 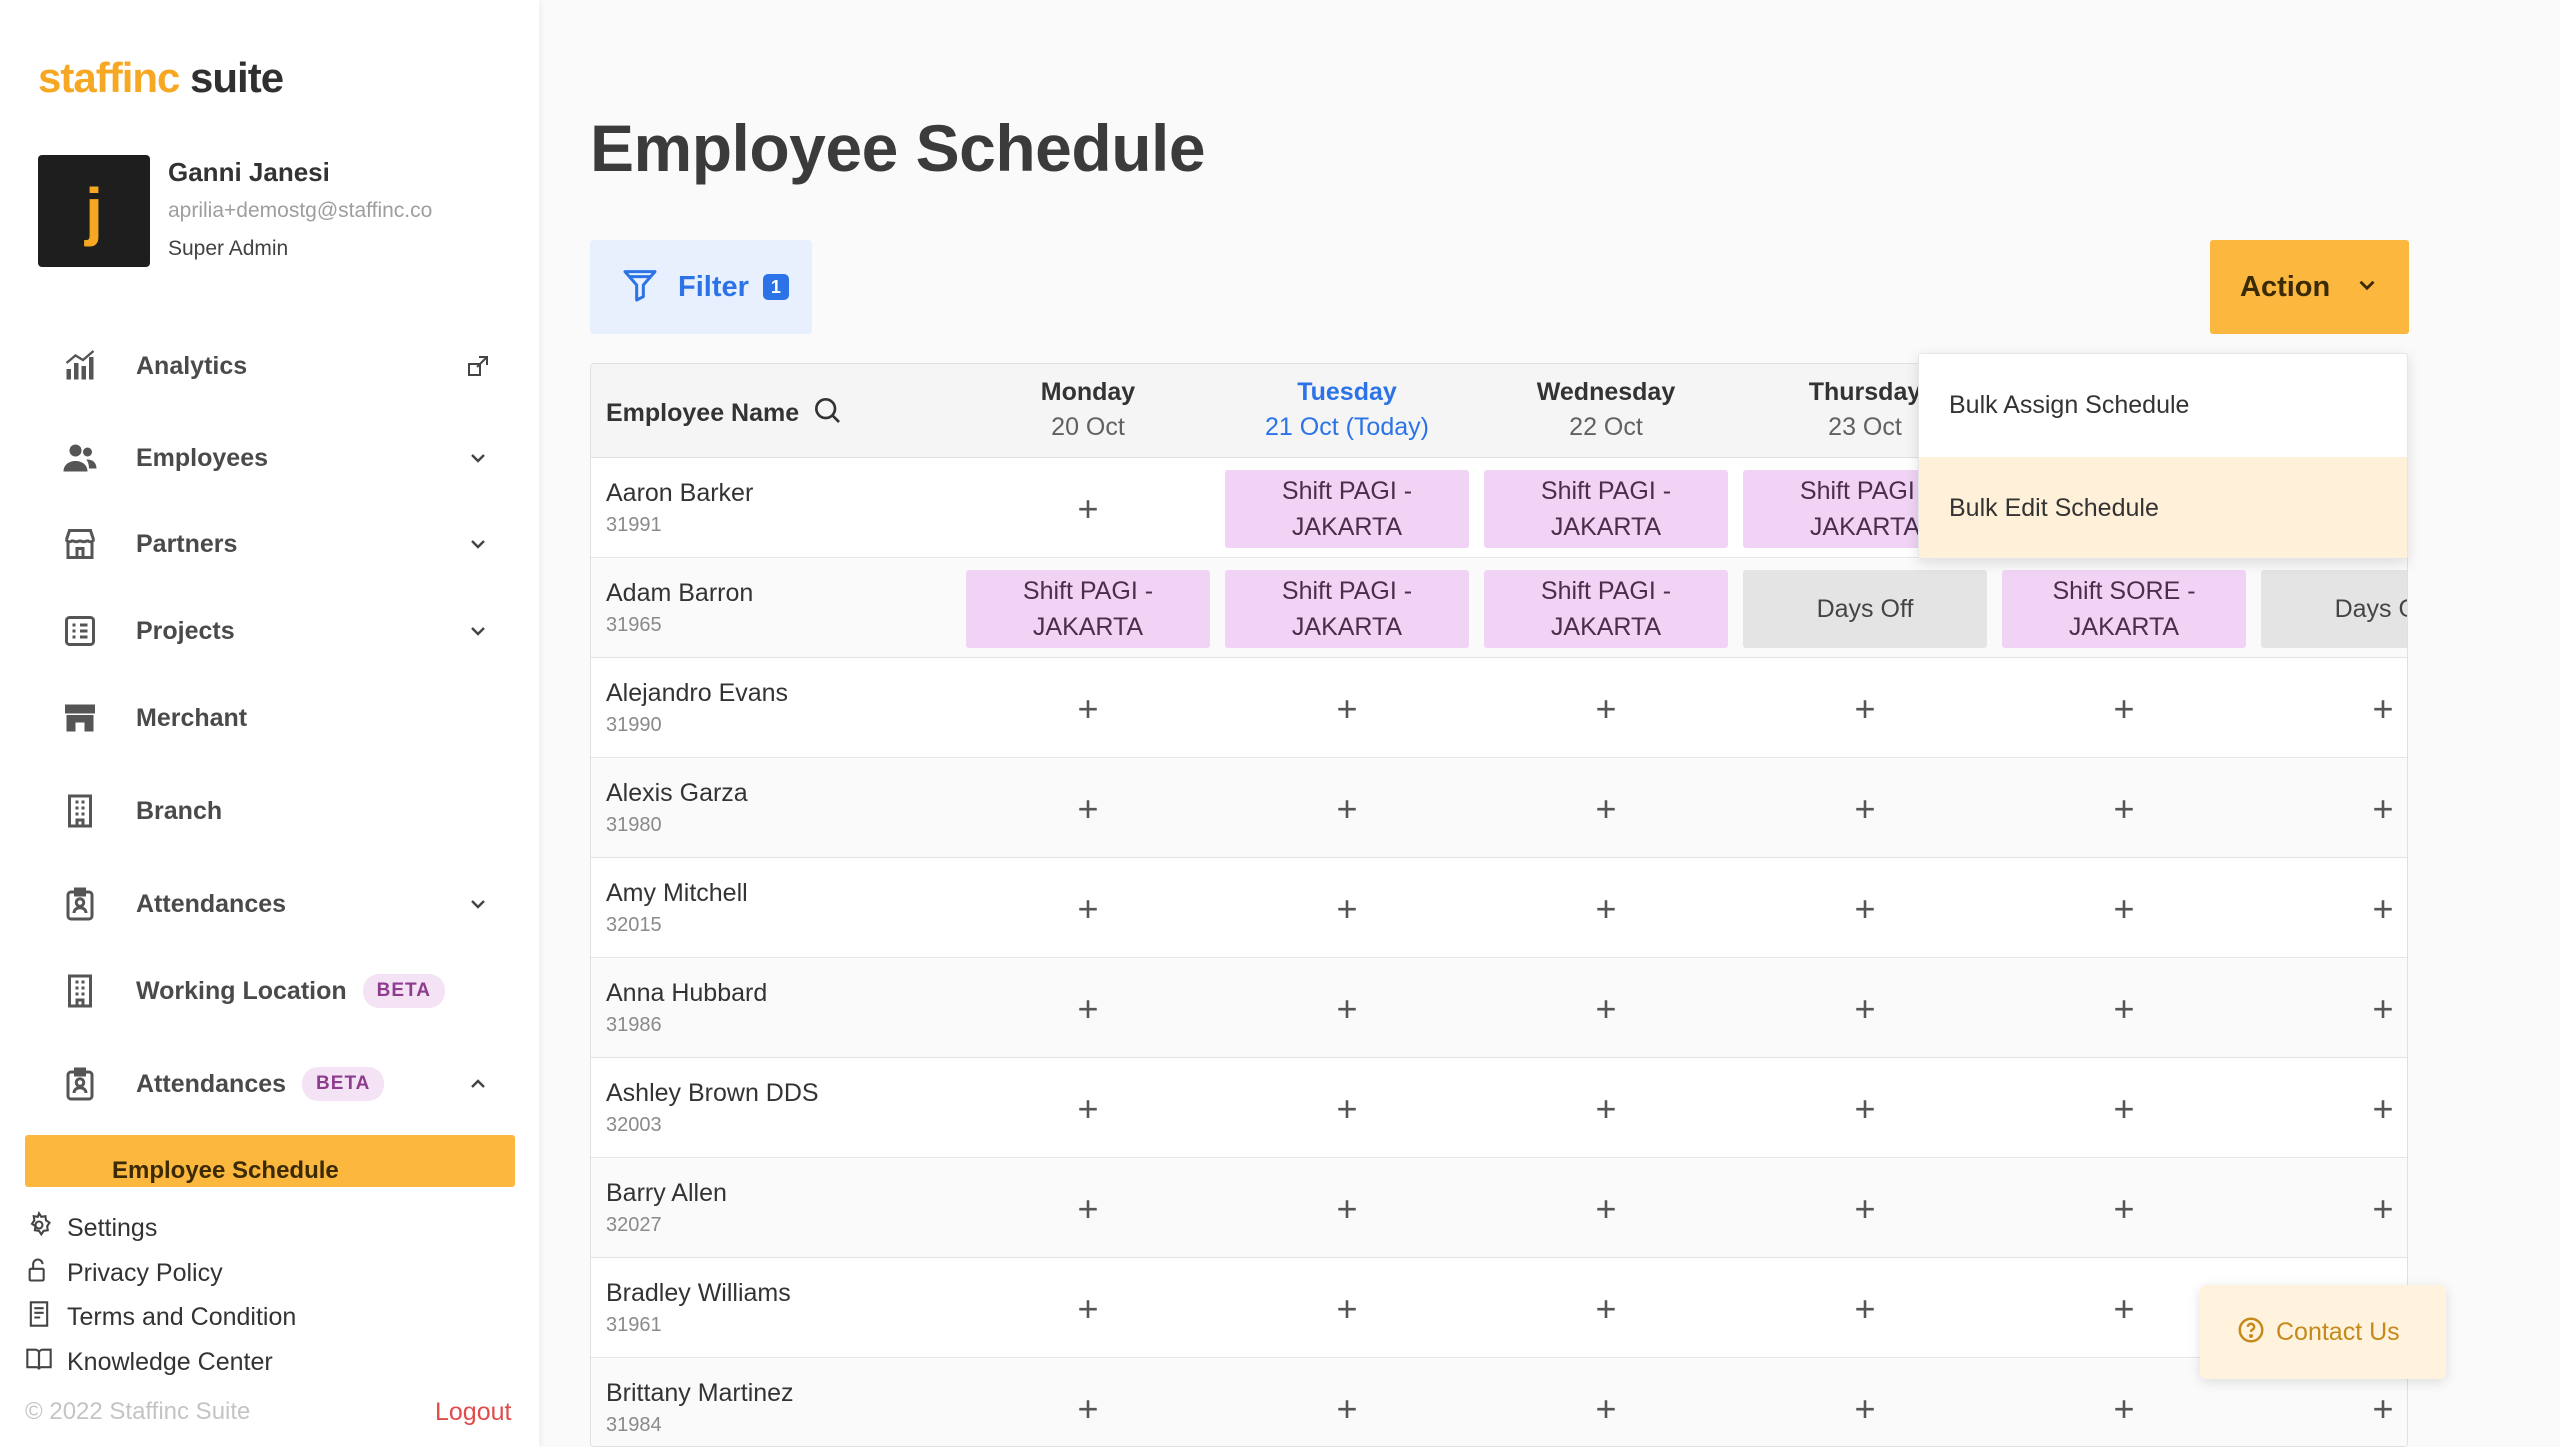 What do you see at coordinates (821, 413) in the screenshot?
I see `search-icon` at bounding box center [821, 413].